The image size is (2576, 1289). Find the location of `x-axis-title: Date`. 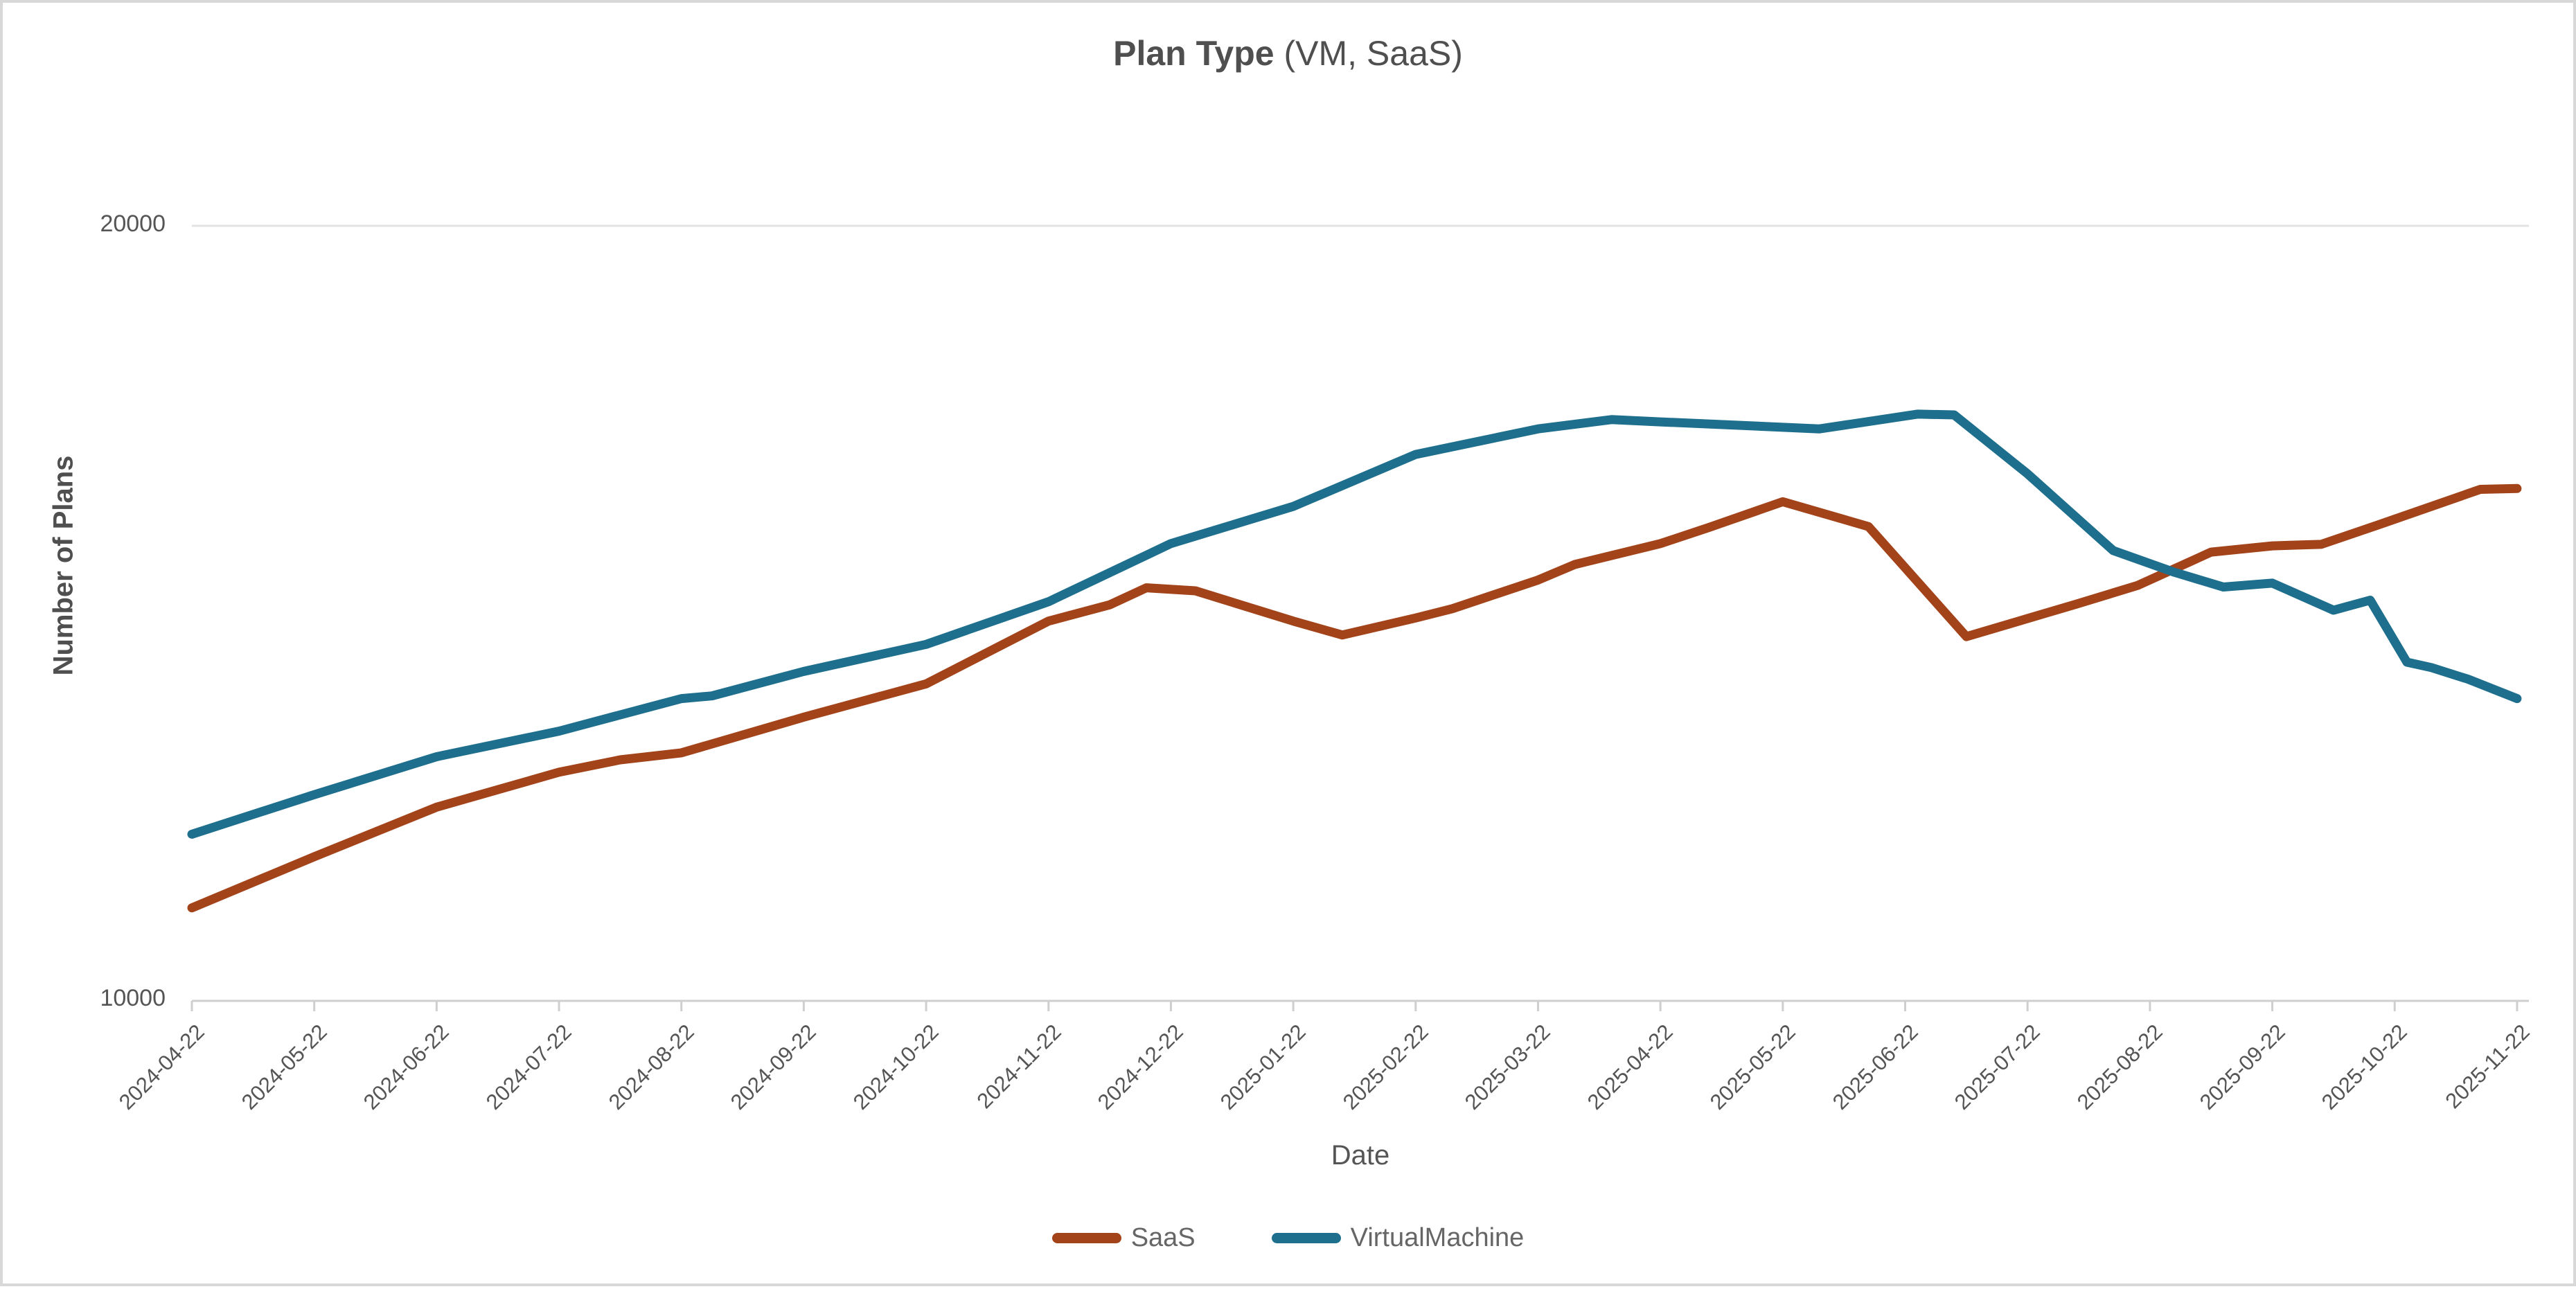

x-axis-title: Date is located at coordinates (1360, 1155).